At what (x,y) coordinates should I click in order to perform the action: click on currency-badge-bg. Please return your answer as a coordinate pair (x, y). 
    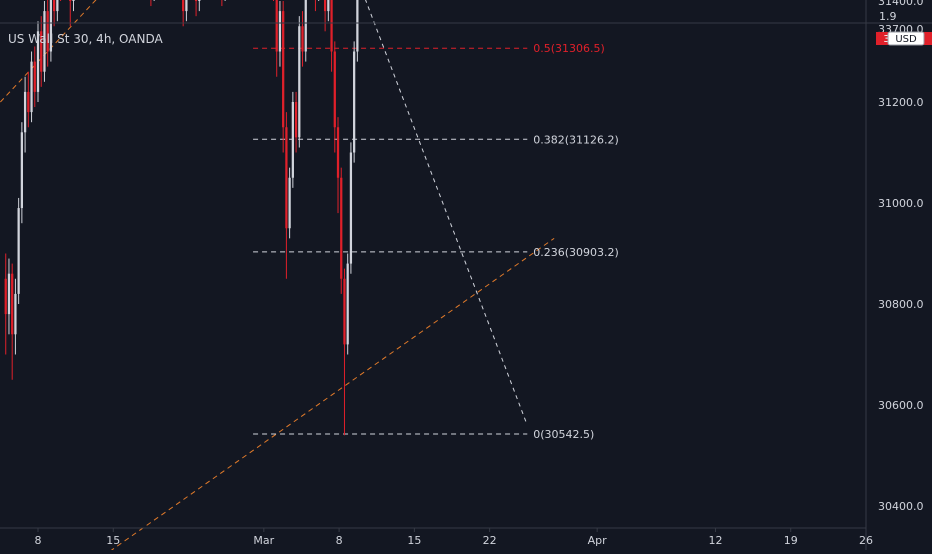
    Looking at the image, I should click on (906, 38).